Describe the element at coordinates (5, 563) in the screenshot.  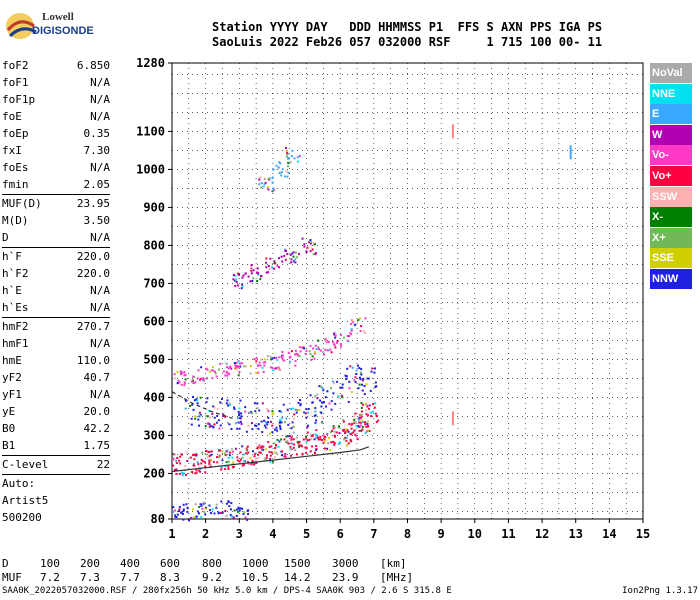
I see `row-label: D` at that location.